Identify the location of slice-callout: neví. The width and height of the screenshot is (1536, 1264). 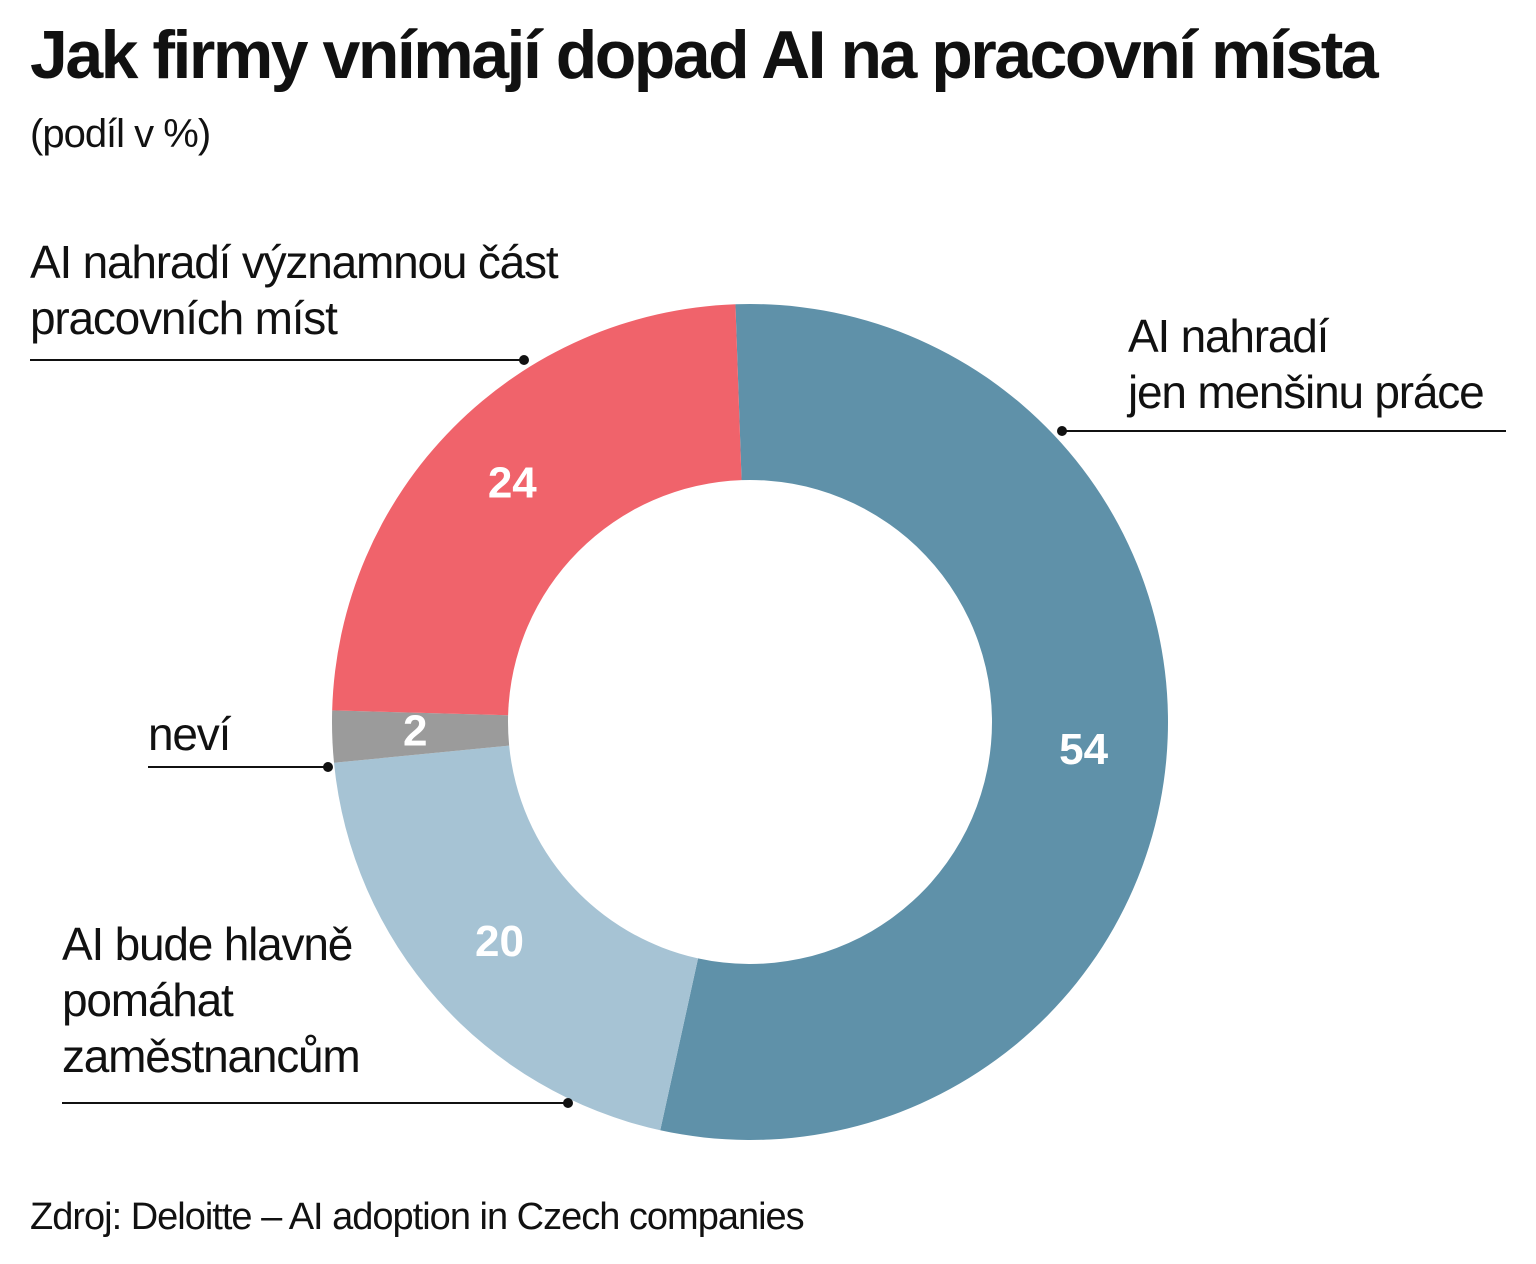
(240, 740).